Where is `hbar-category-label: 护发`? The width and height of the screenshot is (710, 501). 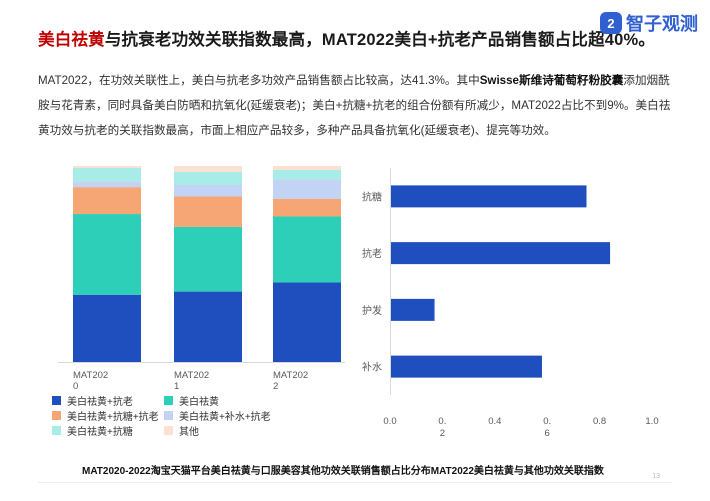 hbar-category-label: 护发 is located at coordinates (372, 310).